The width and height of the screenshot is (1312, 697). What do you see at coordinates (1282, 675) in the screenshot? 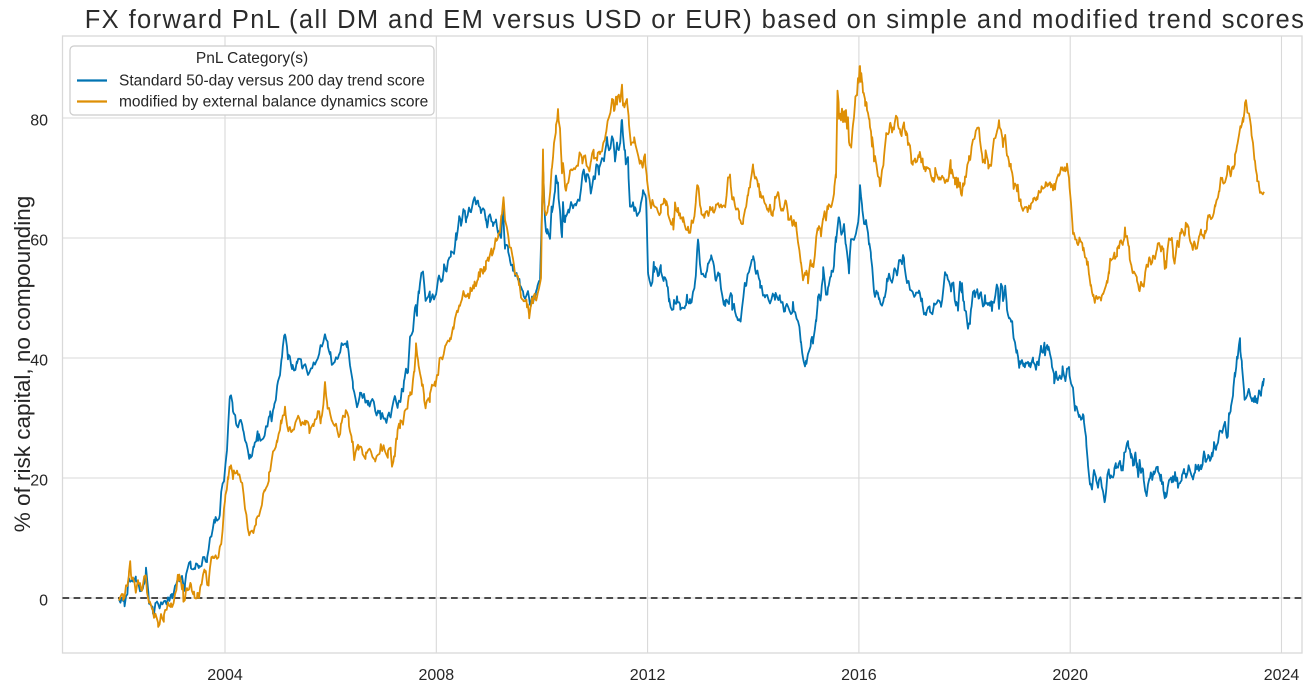
I see `svg-text: 2024` at bounding box center [1282, 675].